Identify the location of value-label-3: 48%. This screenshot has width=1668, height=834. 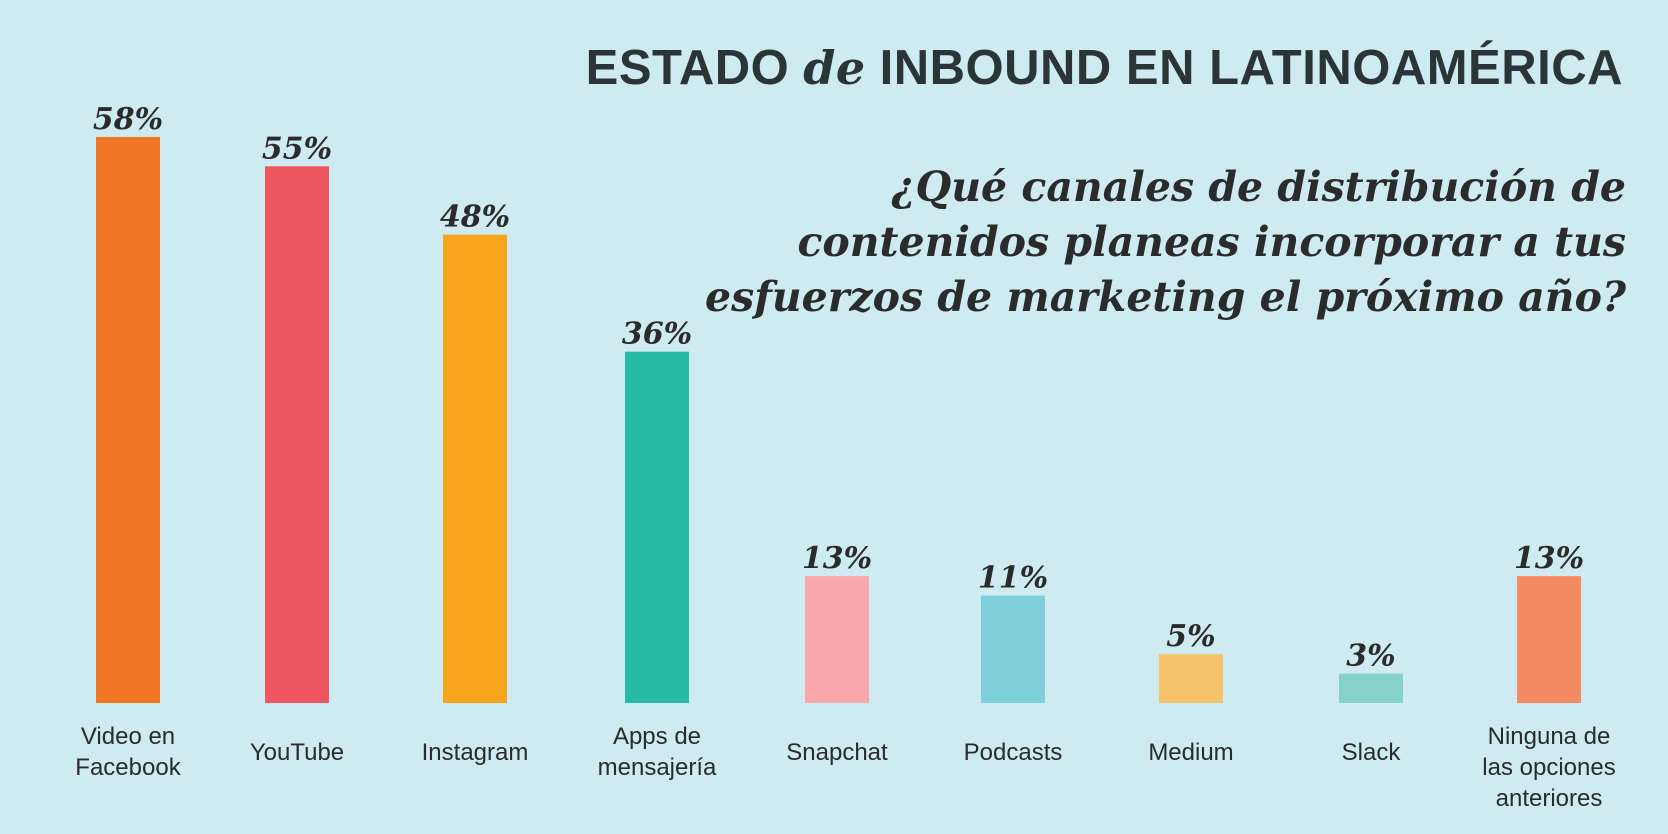
(475, 217).